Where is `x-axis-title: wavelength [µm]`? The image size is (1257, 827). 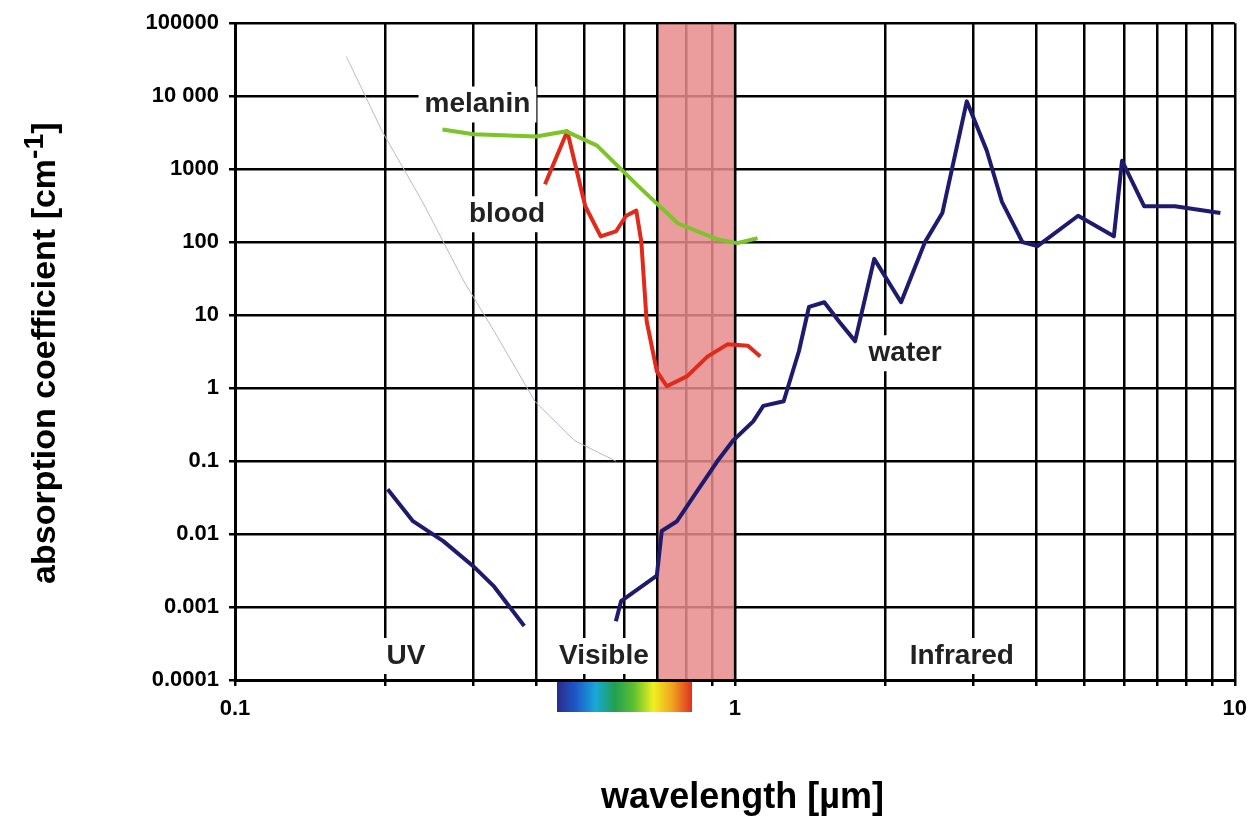
x-axis-title: wavelength [µm] is located at coordinates (742, 796).